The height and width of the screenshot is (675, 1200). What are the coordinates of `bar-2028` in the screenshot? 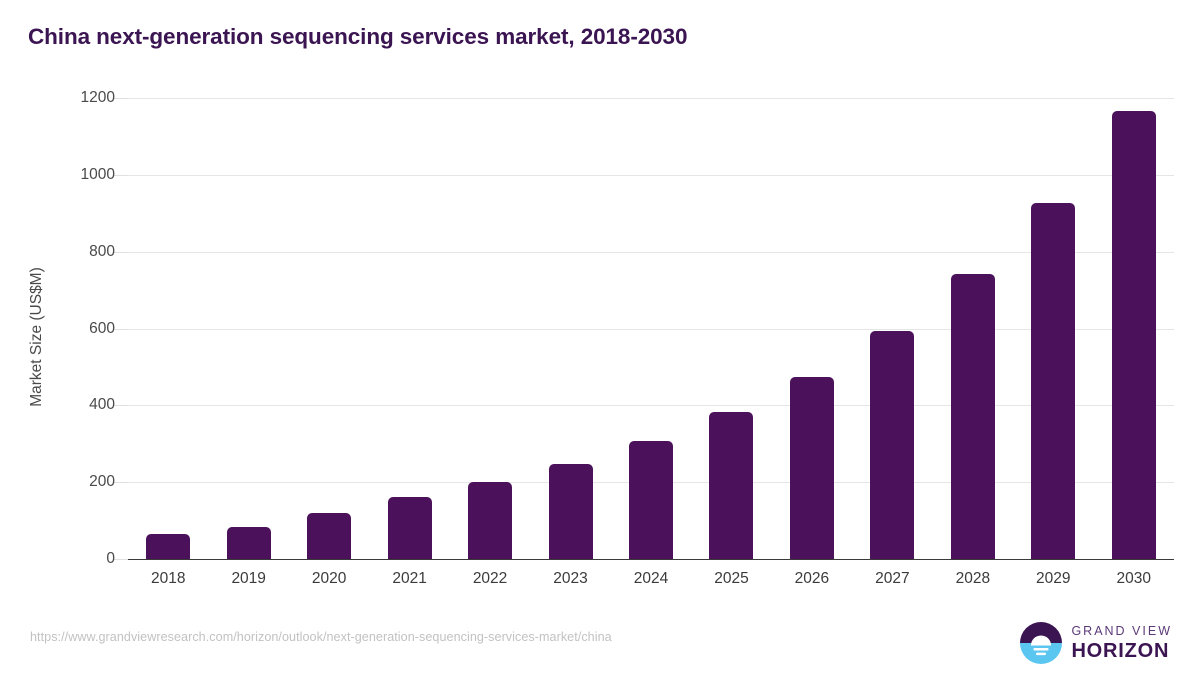 It's located at (972, 416).